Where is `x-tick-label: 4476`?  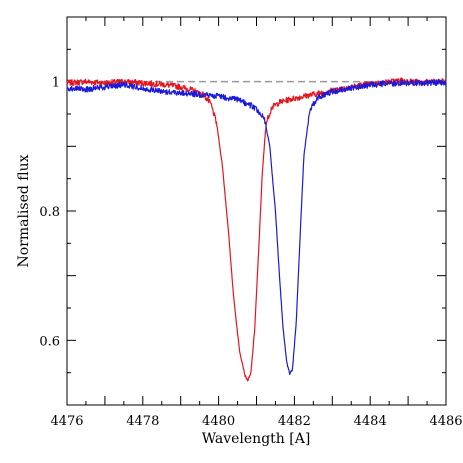 x-tick-label: 4476 is located at coordinates (66, 421).